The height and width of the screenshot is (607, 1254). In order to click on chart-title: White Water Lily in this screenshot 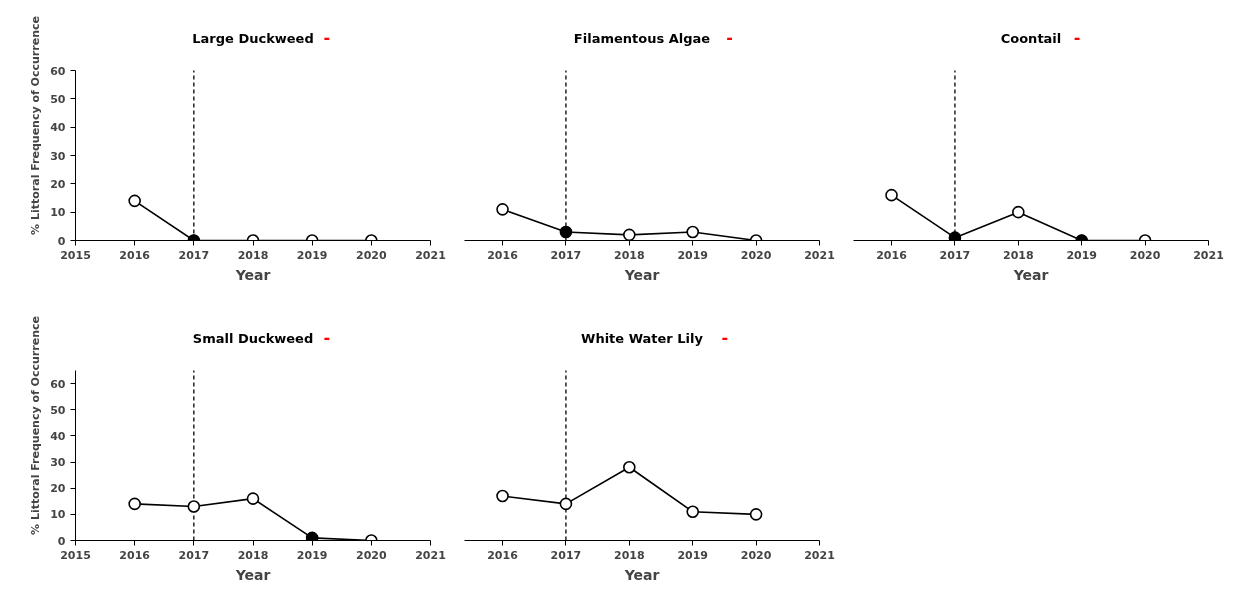, I will do `click(642, 338)`.